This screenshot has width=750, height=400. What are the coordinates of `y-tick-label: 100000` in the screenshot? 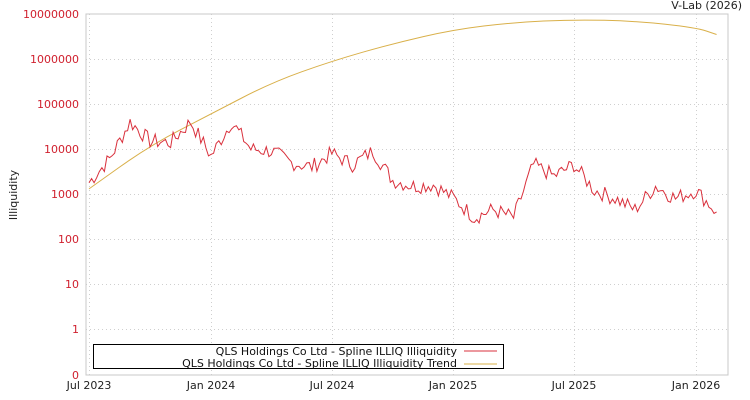 It's located at (58, 104).